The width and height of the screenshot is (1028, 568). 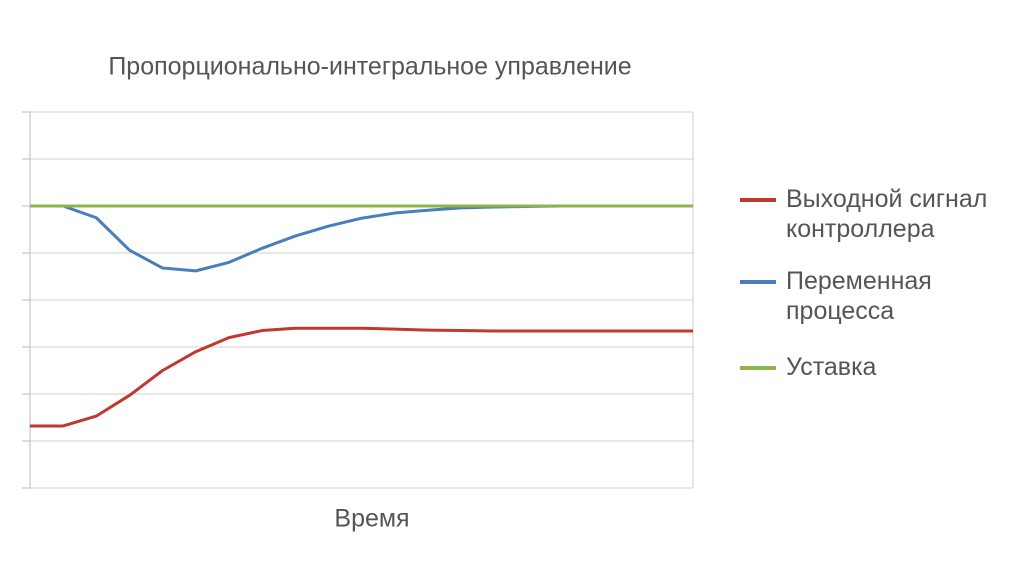 I want to click on legend-item: Переменная процесса, so click(x=882, y=296).